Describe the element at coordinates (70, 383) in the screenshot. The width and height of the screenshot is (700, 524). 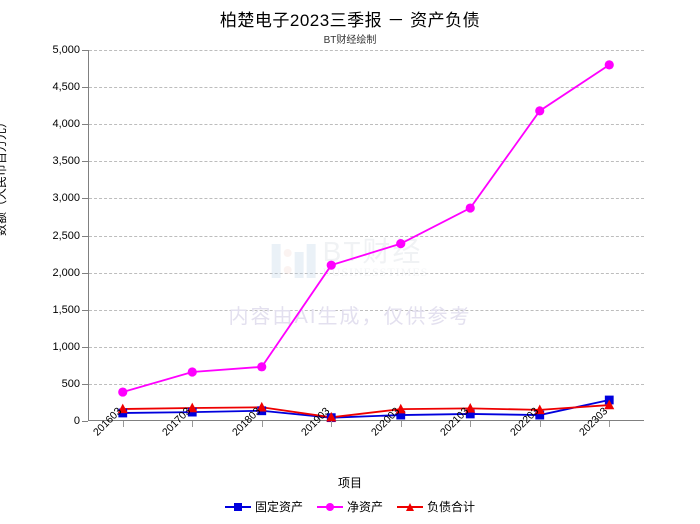
I see `y-tick-label: 500` at that location.